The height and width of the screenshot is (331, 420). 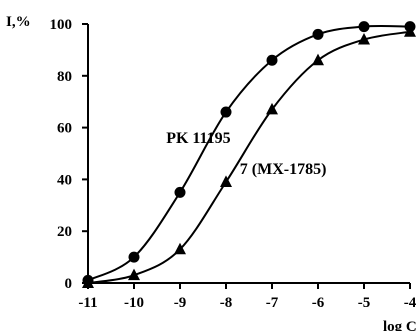 I want to click on y-tick-label: 0, so click(x=69, y=284).